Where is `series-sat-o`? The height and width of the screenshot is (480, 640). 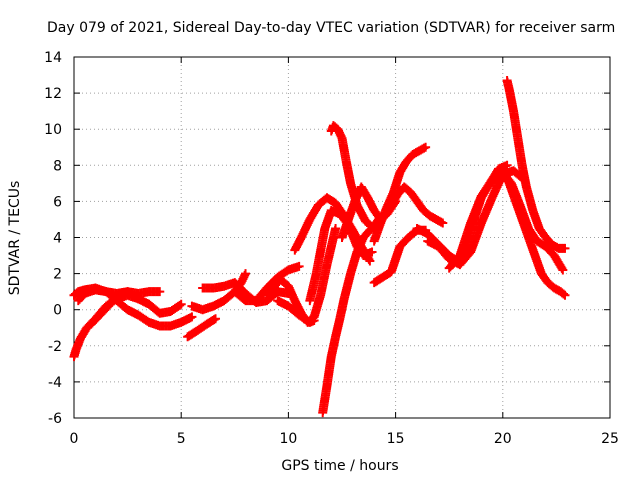 series-sat-o is located at coordinates (369, 212).